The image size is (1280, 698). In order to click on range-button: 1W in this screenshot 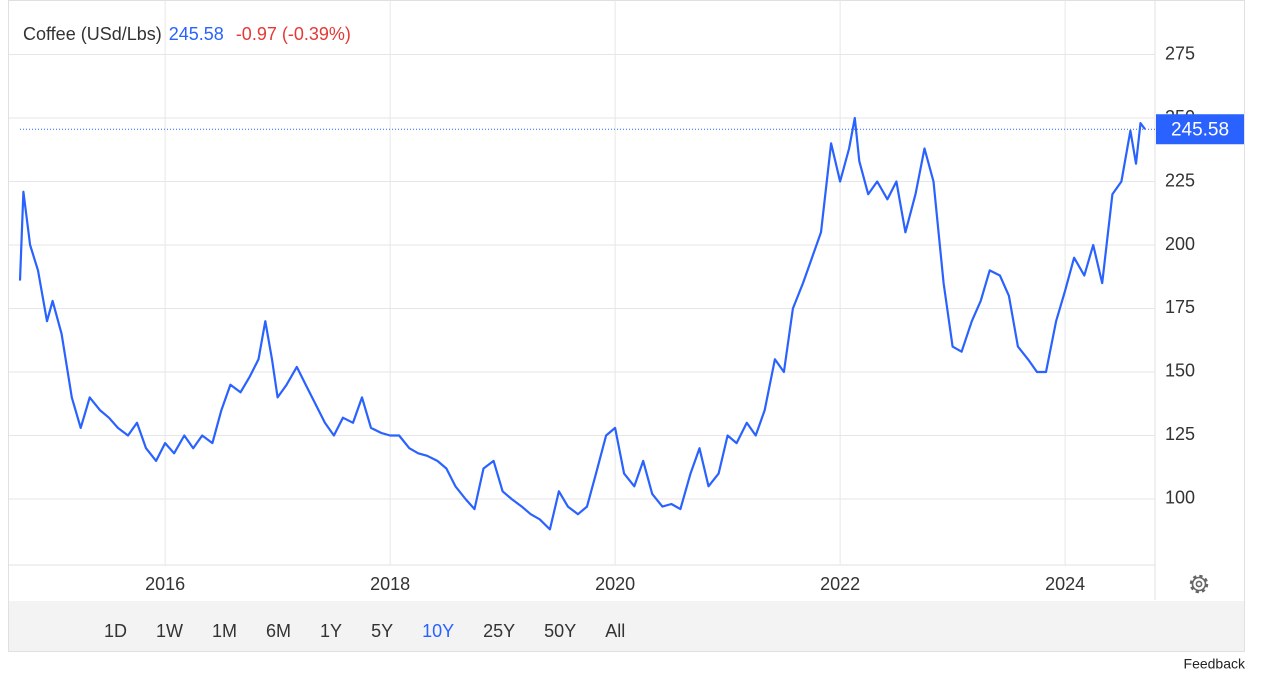, I will do `click(169, 631)`.